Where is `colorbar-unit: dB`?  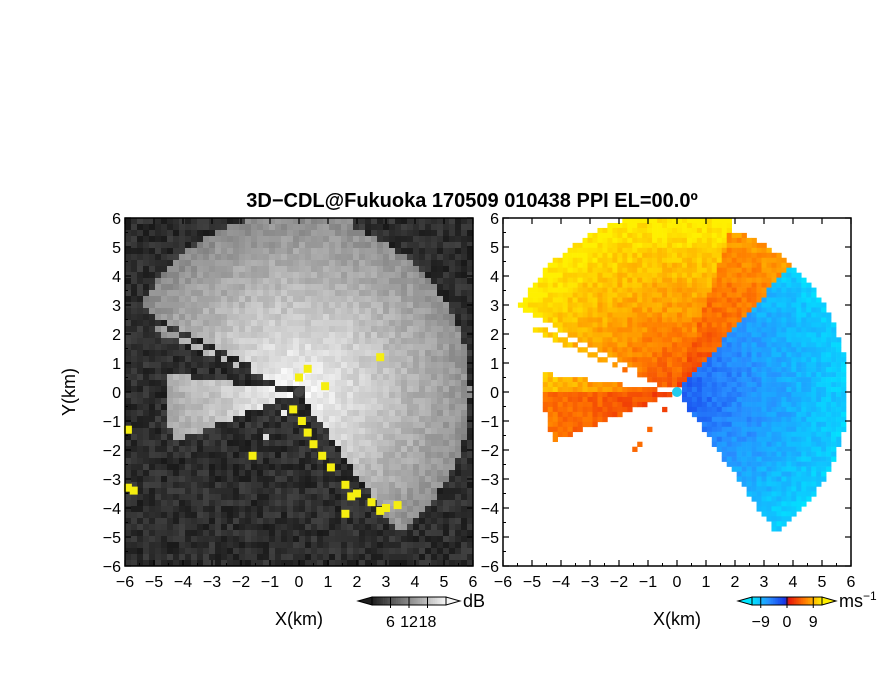
colorbar-unit: dB is located at coordinates (474, 601).